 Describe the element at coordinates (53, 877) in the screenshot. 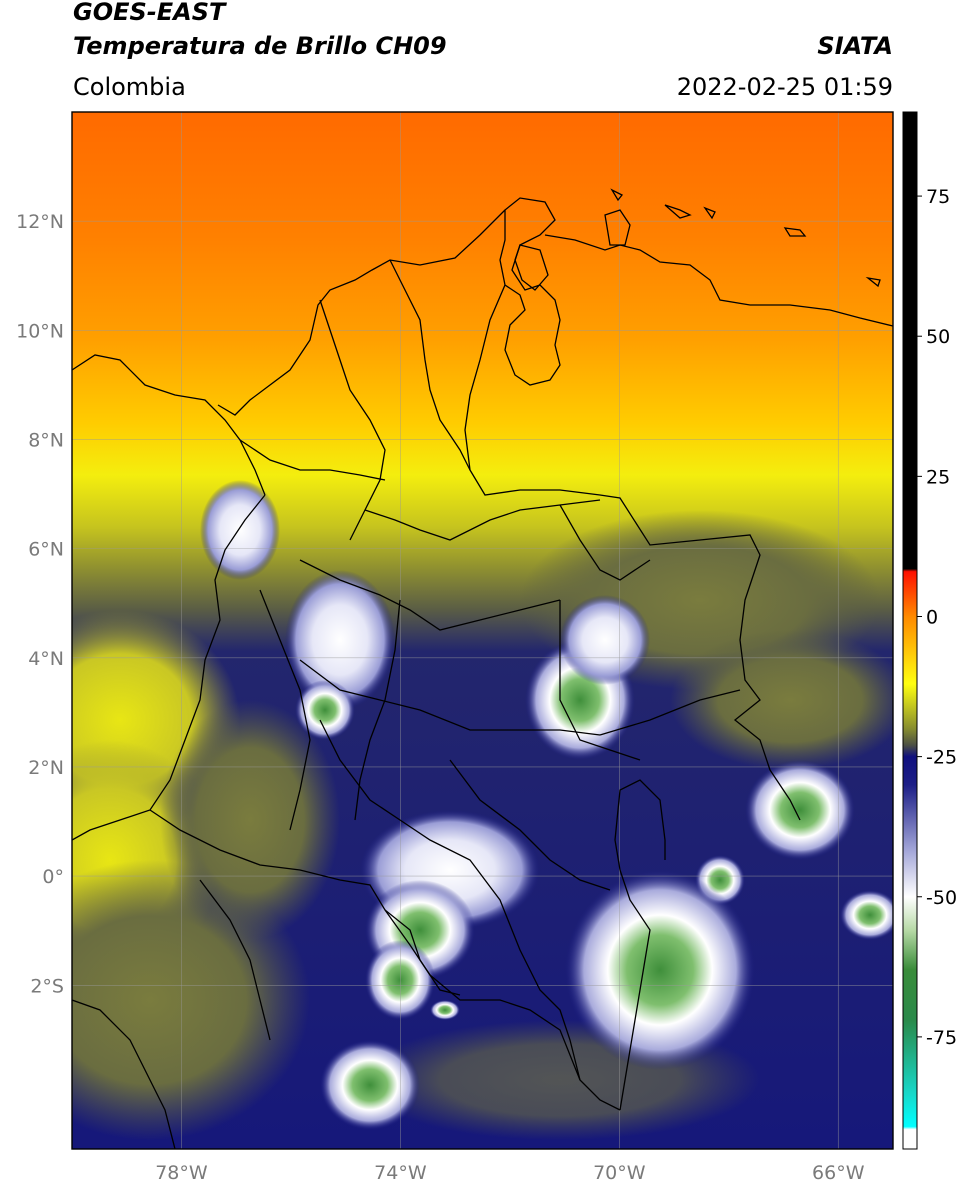

I see `lat-tick-label: 0°` at that location.